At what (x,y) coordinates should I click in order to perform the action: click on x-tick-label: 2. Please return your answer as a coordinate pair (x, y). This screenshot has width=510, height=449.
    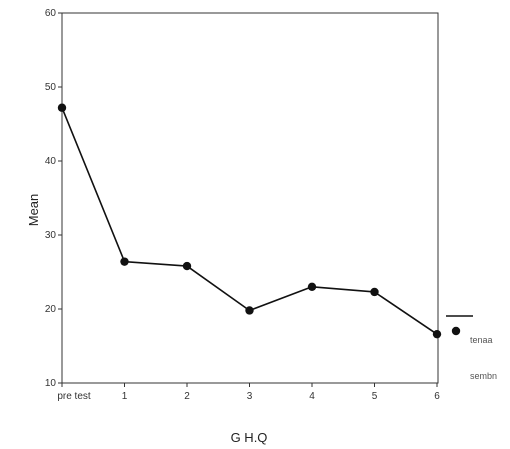
    Looking at the image, I should click on (187, 396).